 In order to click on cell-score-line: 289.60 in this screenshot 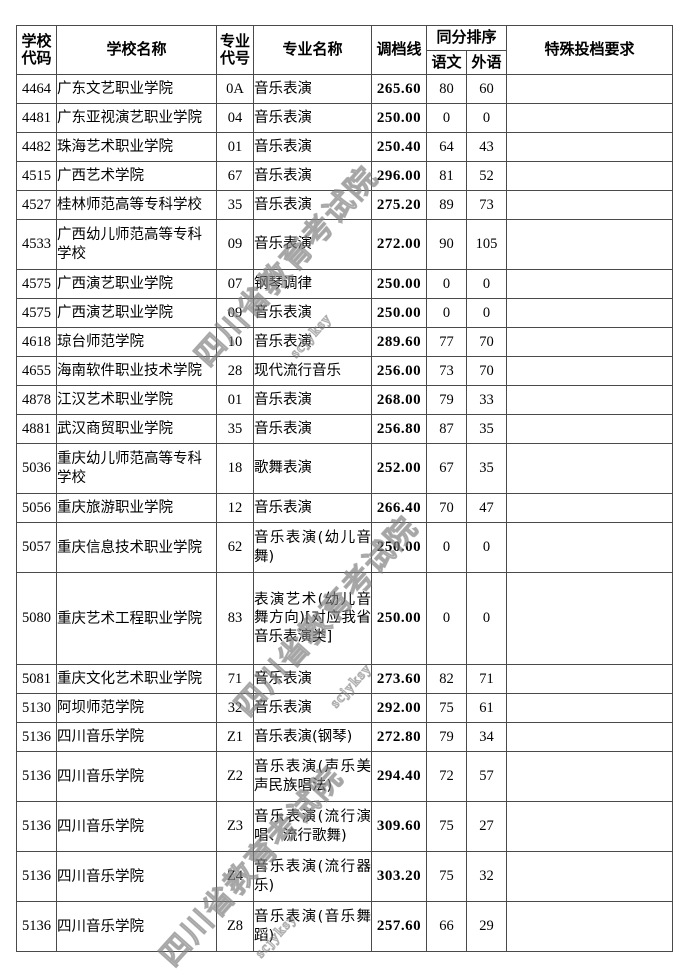, I will do `click(399, 342)`.